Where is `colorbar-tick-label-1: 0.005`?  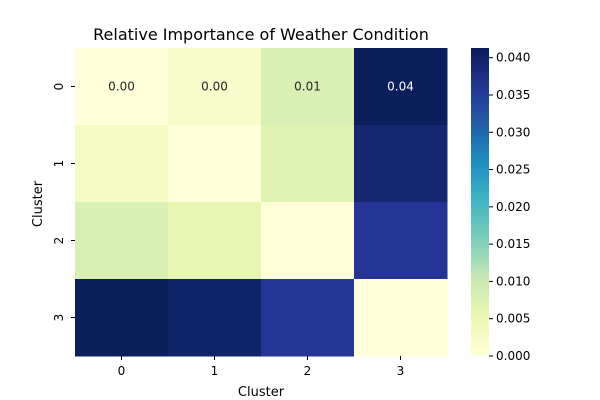 colorbar-tick-label-1: 0.005 is located at coordinates (513, 319).